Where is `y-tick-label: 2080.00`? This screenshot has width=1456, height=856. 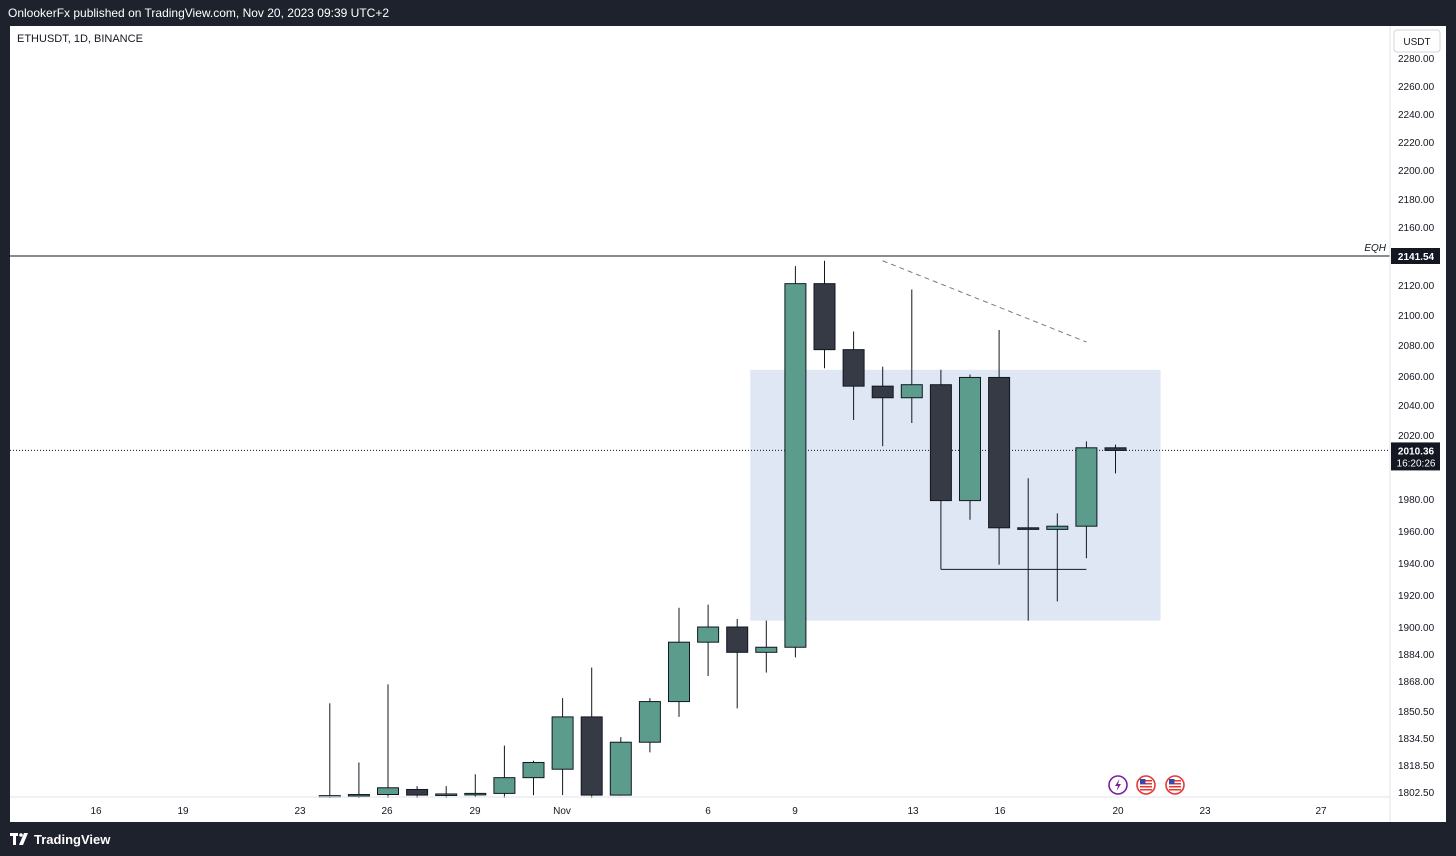
y-tick-label: 2080.00 is located at coordinates (1416, 346).